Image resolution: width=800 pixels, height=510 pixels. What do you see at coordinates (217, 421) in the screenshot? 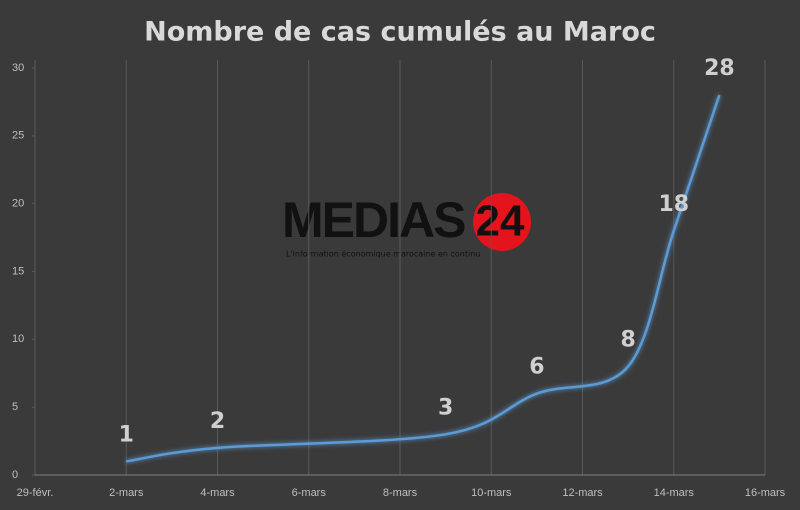
I see `data-label: 2` at bounding box center [217, 421].